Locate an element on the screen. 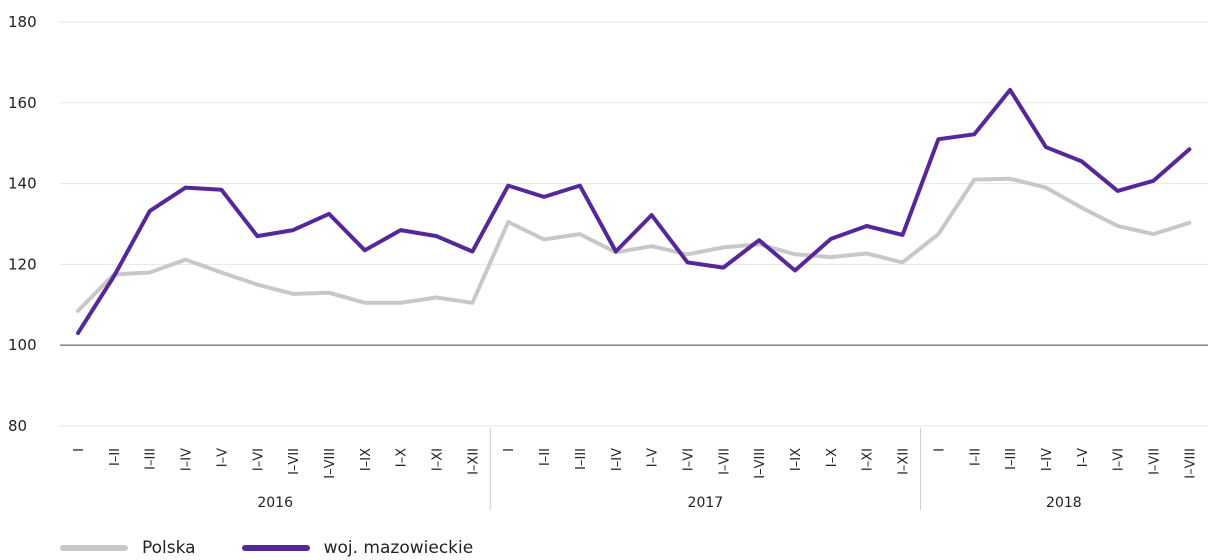 This screenshot has height=560, width=1213. legend-item-polska: Polska is located at coordinates (128, 548).